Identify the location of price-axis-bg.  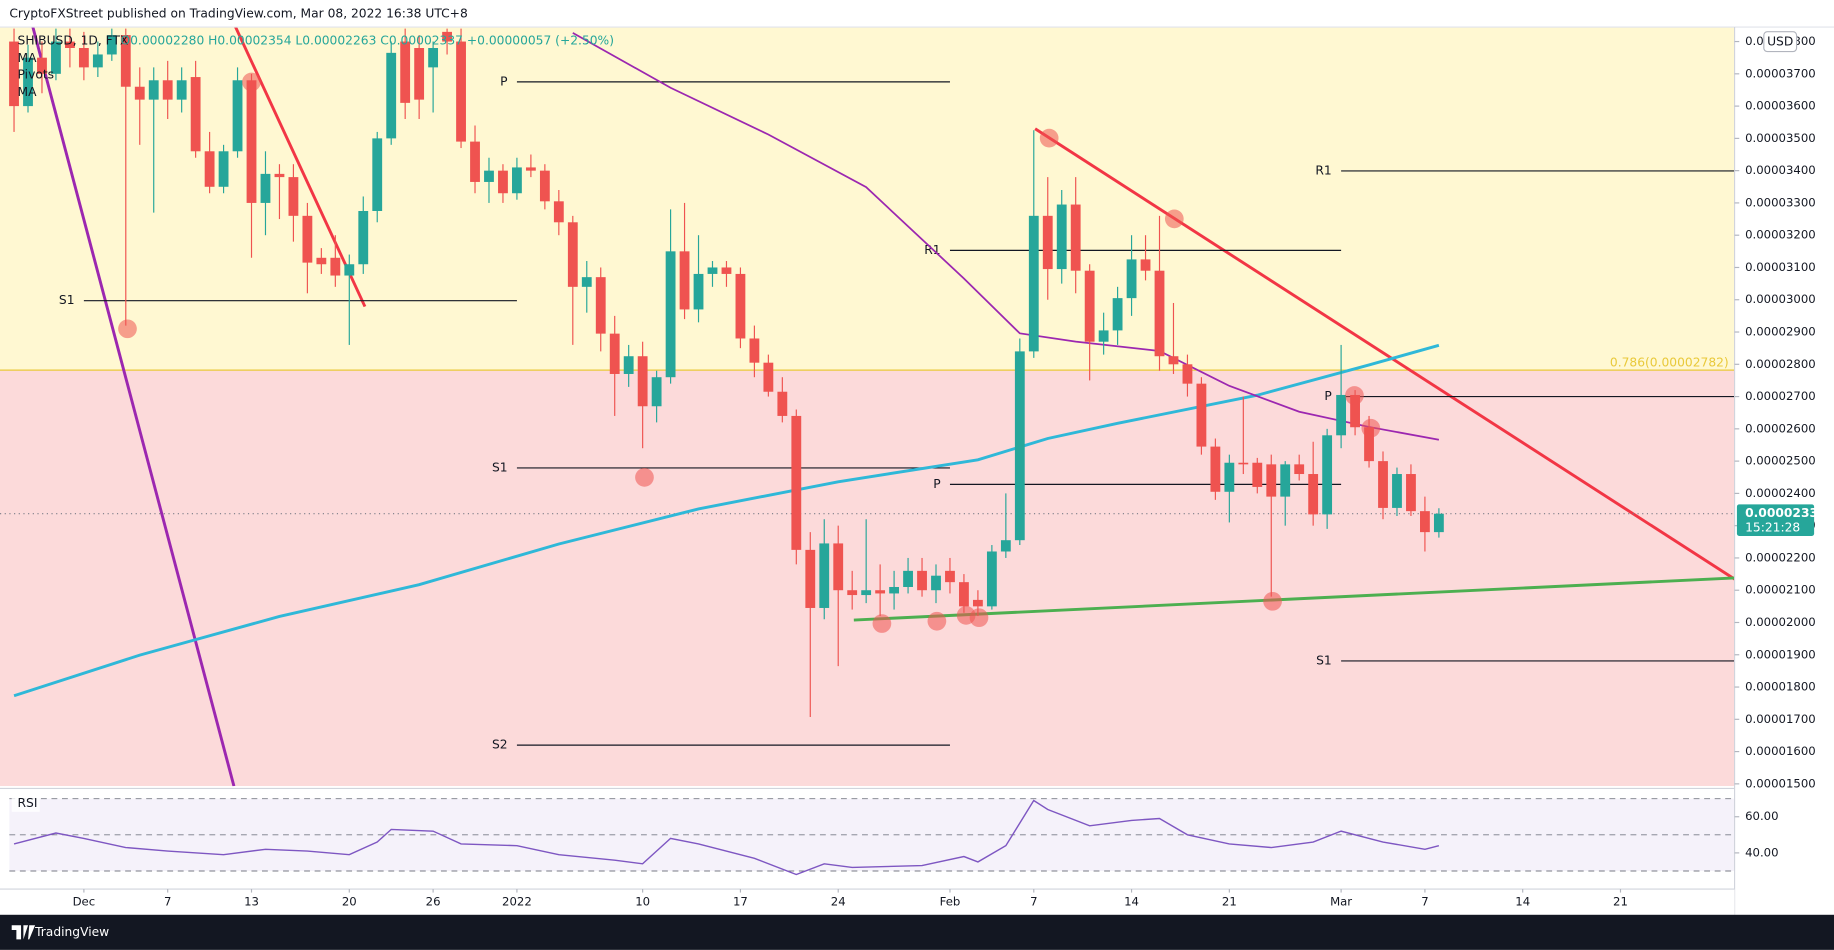
(1784, 471).